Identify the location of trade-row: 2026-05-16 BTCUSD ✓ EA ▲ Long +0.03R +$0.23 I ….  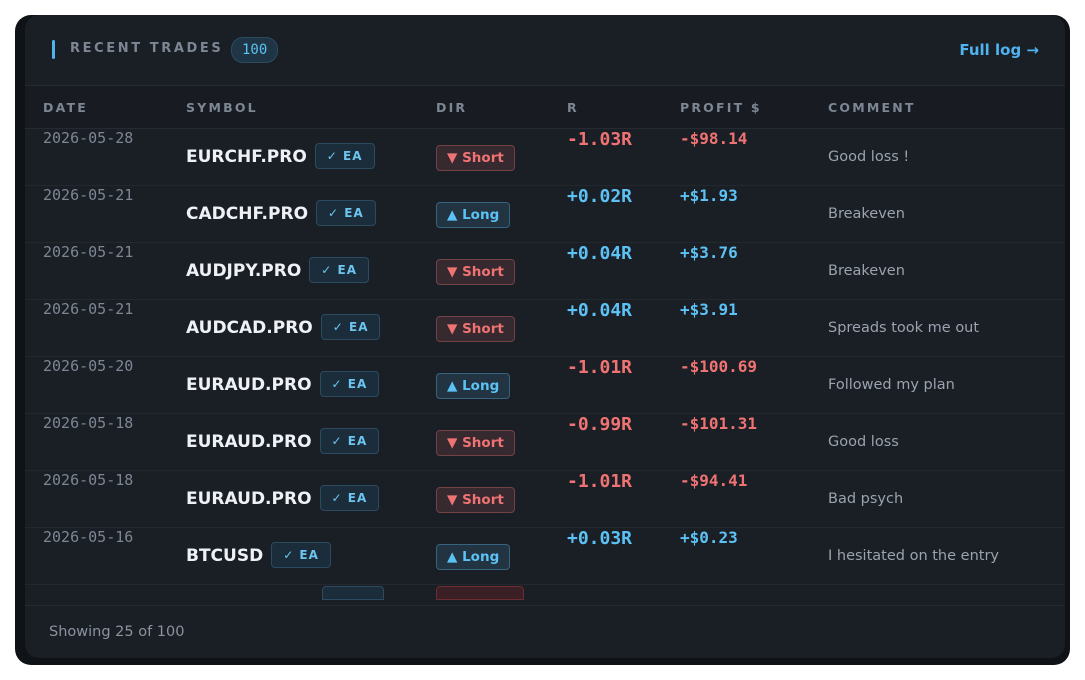
(545, 556).